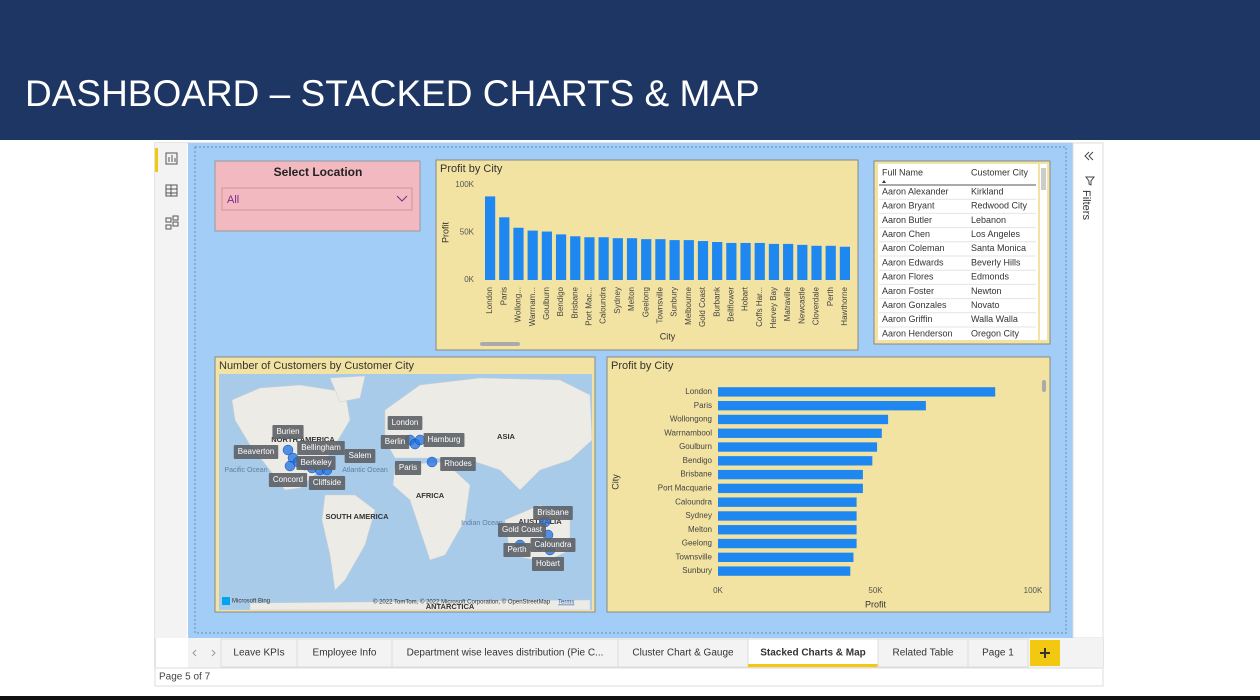 This screenshot has width=1260, height=700. Describe the element at coordinates (908, 277) in the screenshot. I see `table-cell: Aaron Flores` at that location.